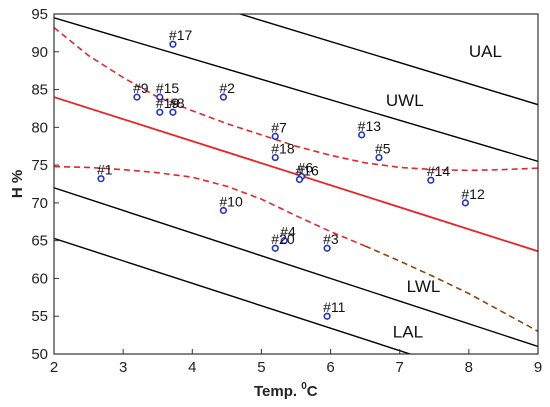  Describe the element at coordinates (123, 367) in the screenshot. I see `x-tick-label: 3` at that location.